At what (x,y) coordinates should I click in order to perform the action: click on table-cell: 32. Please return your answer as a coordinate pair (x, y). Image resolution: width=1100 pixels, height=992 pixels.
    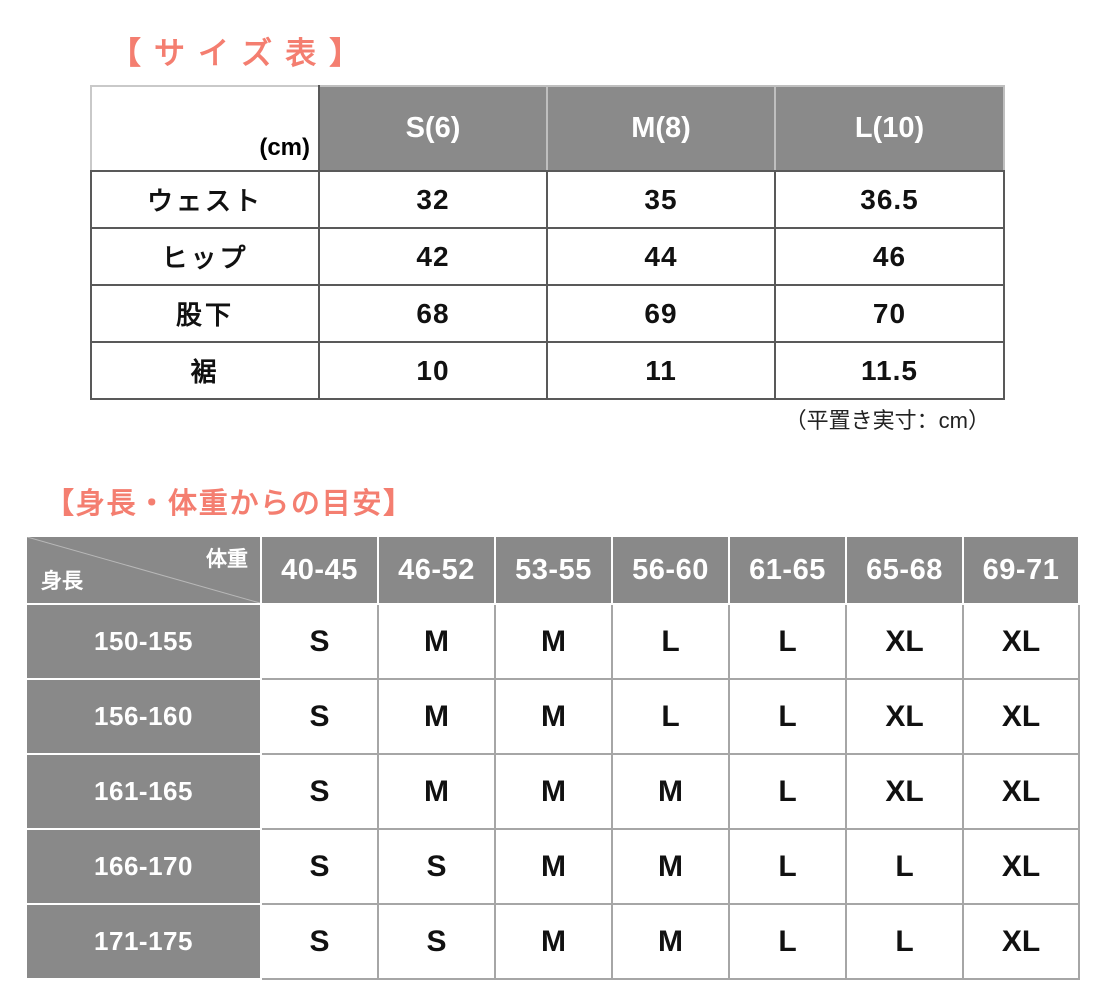
    Looking at the image, I should click on (433, 199).